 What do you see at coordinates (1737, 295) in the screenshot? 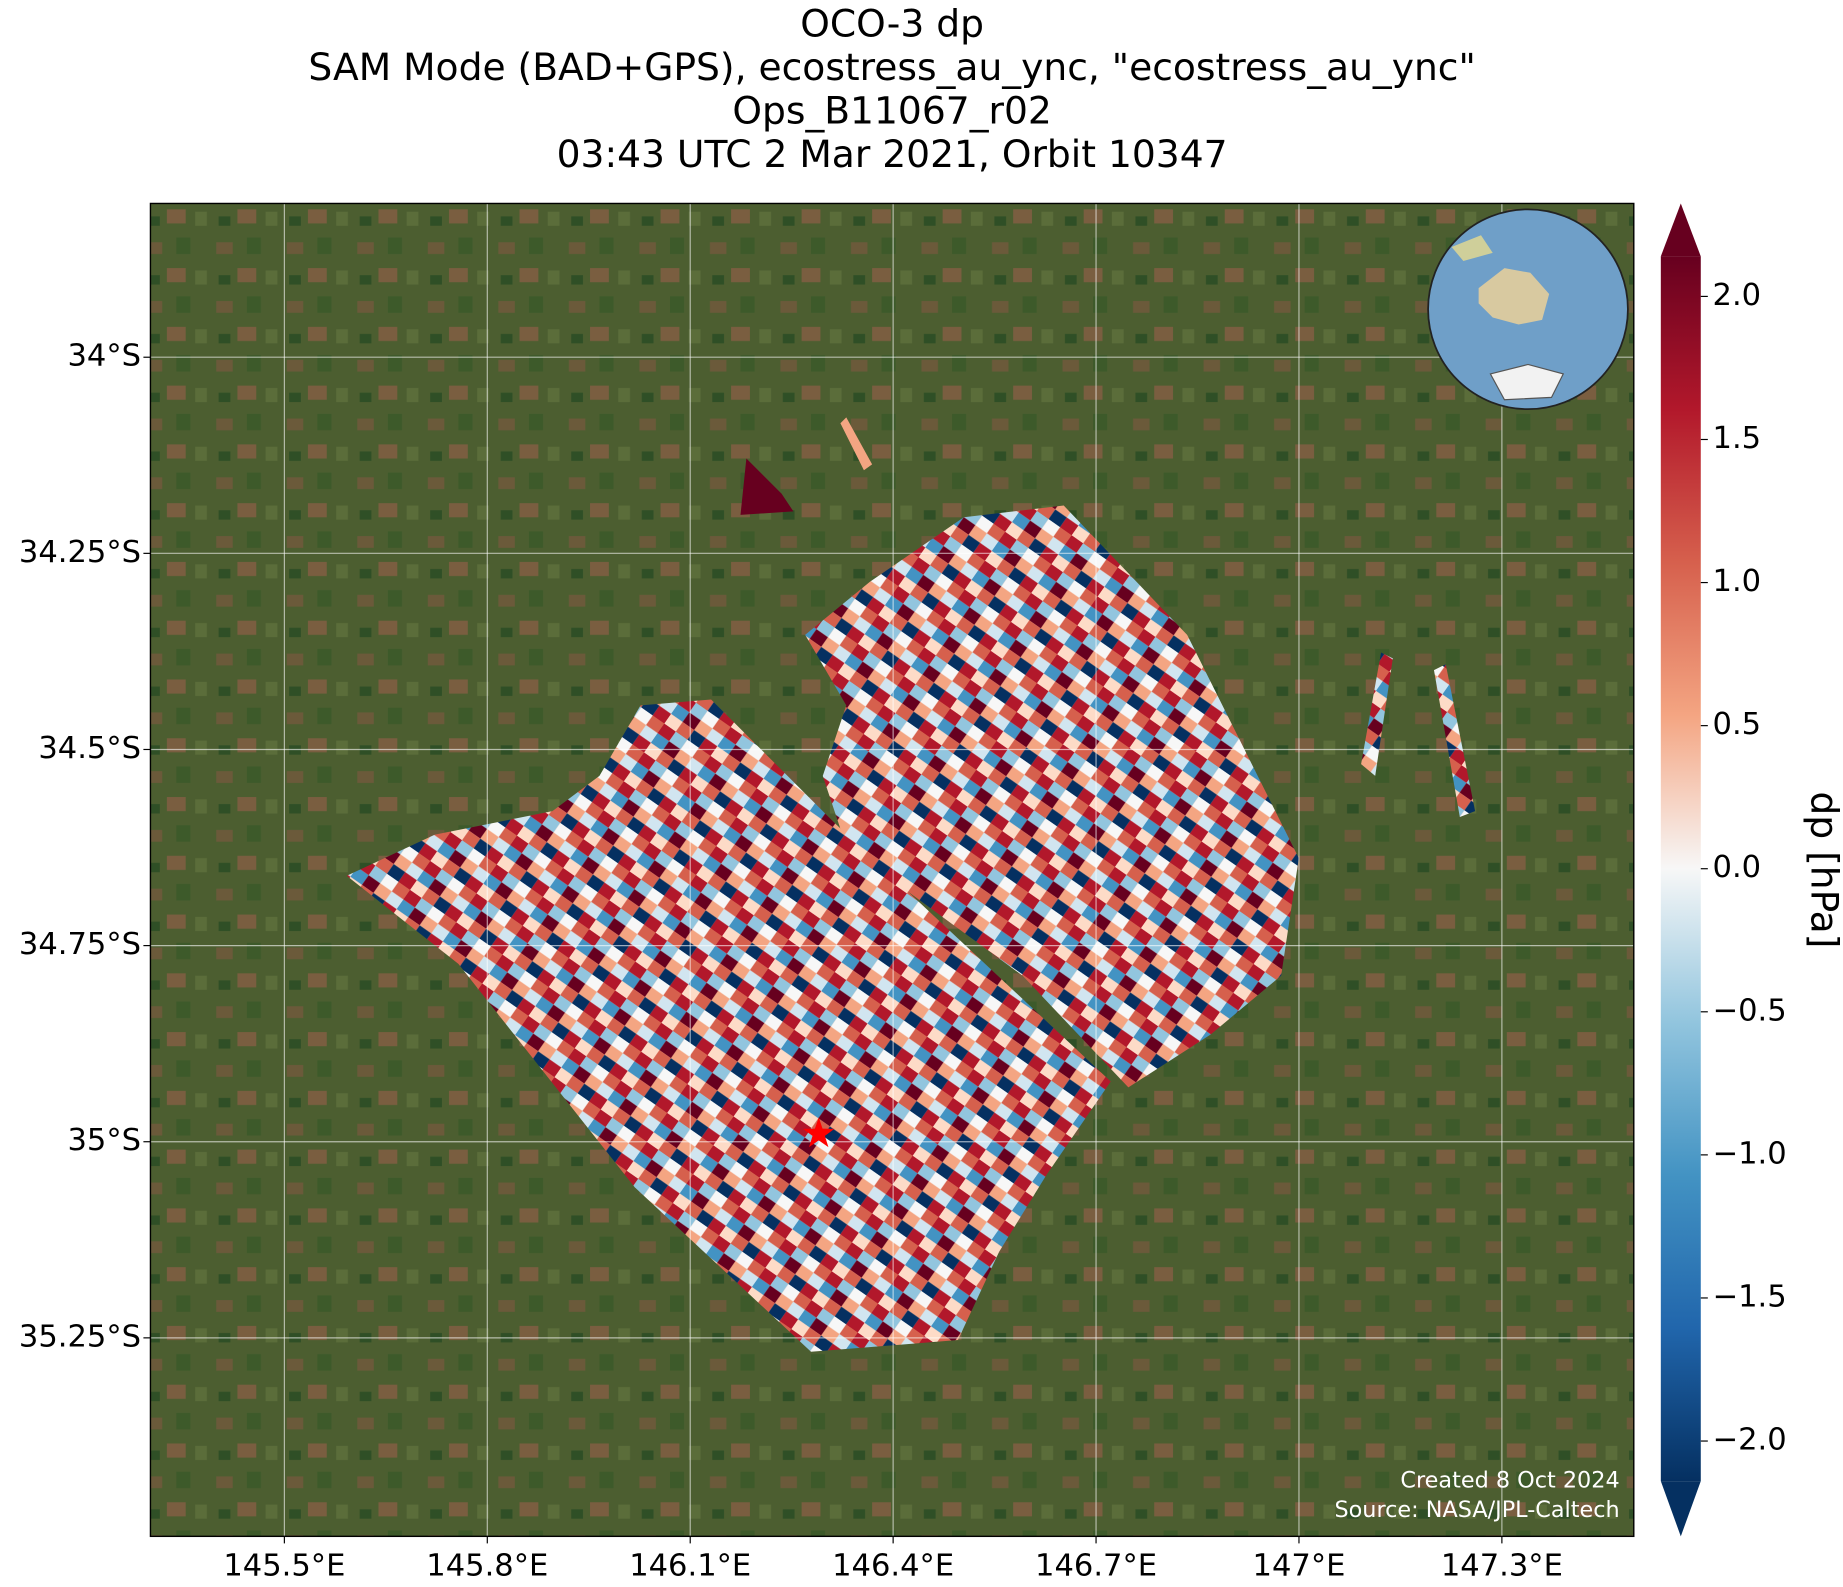
I see `colorbar-tick-label: 2.0` at bounding box center [1737, 295].